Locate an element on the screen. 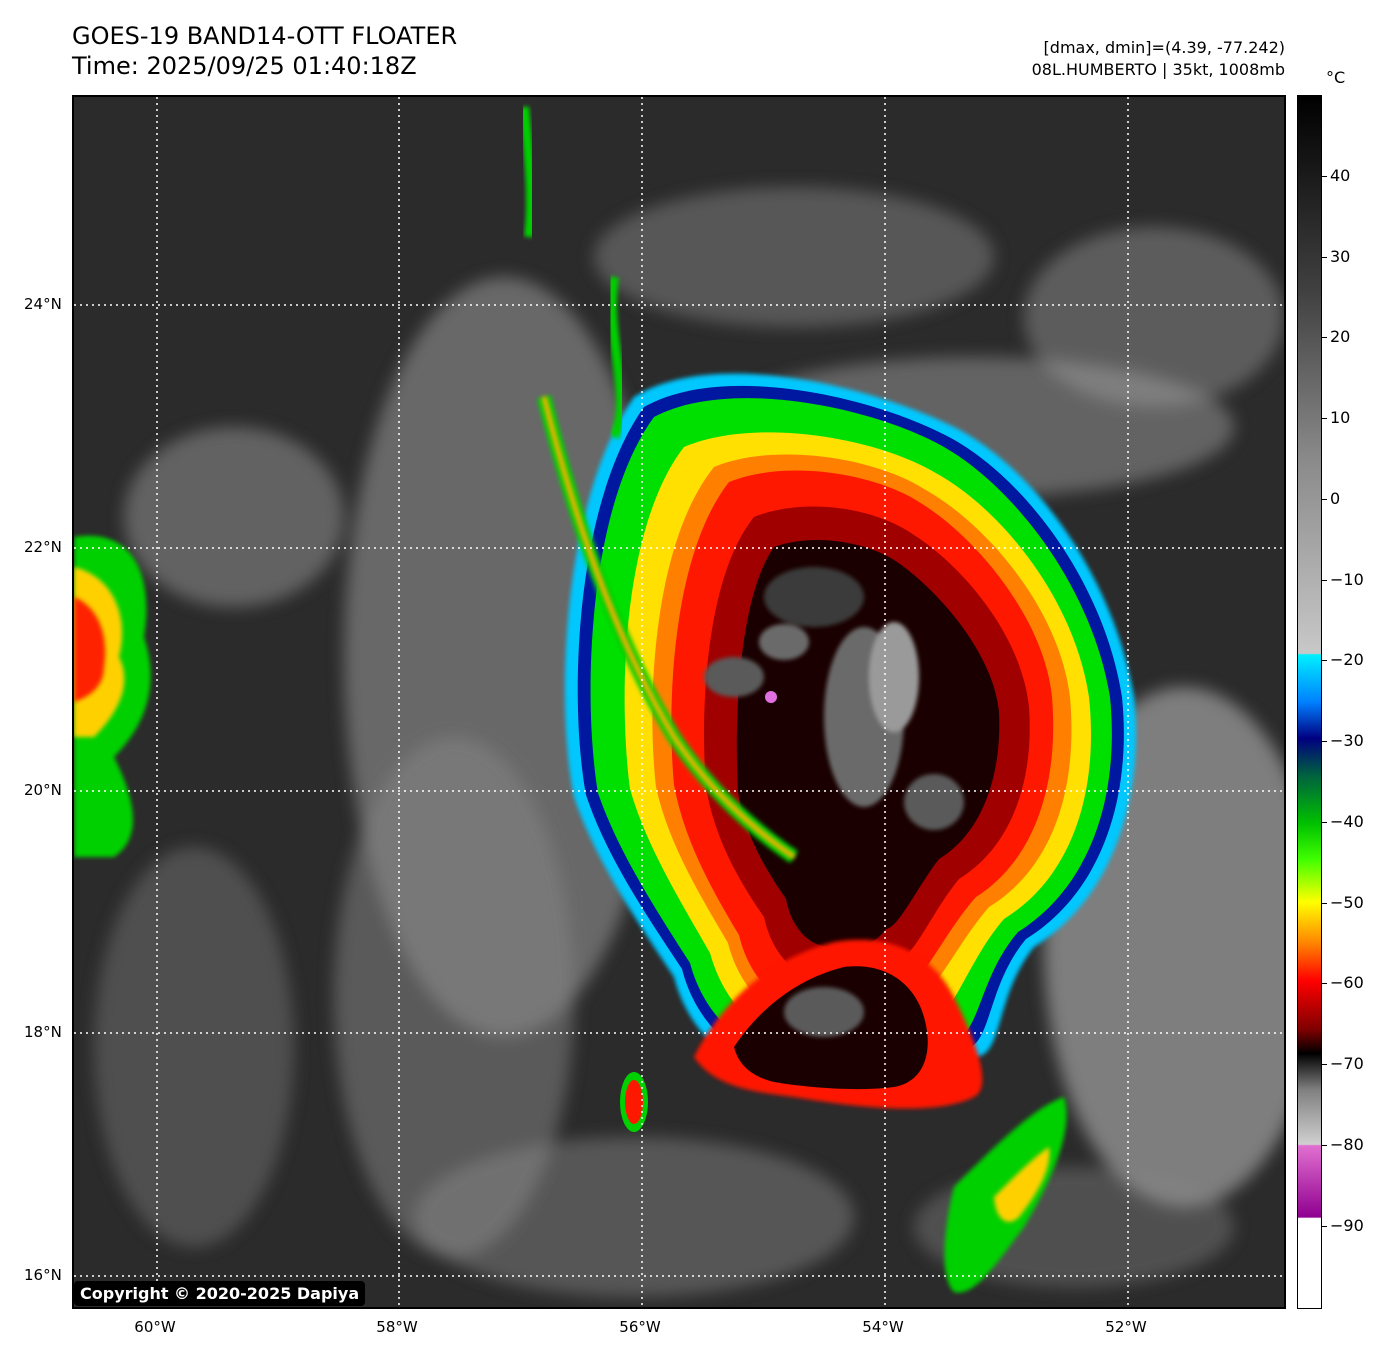  lat-label-24n: 24°N is located at coordinates (43, 304).